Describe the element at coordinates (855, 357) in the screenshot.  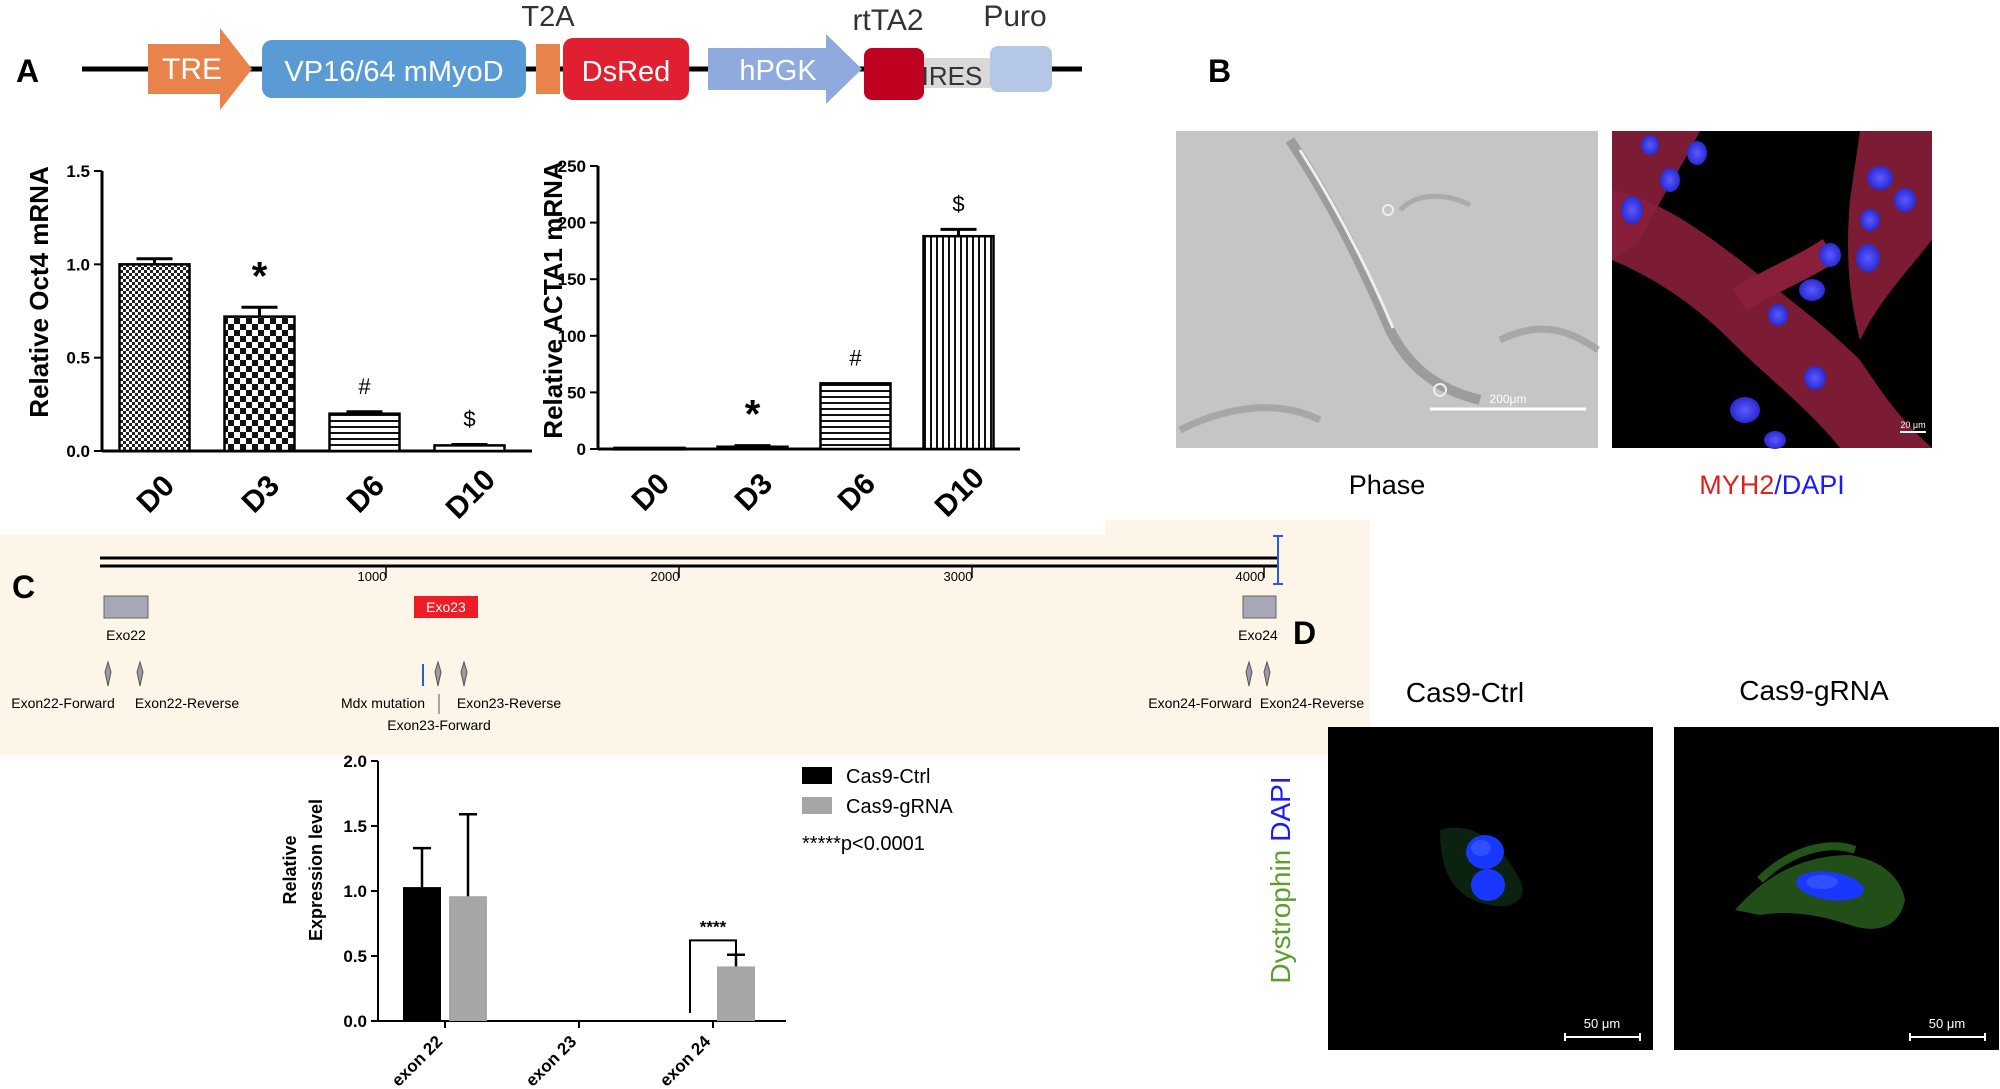
I see `acta1-significance-mark: #` at that location.